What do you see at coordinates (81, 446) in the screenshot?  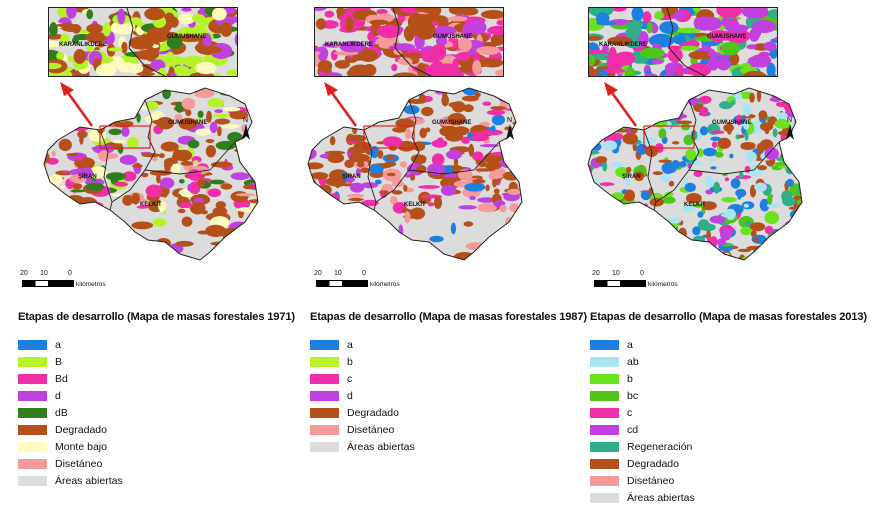 I see `legend-label: Monte bajo` at bounding box center [81, 446].